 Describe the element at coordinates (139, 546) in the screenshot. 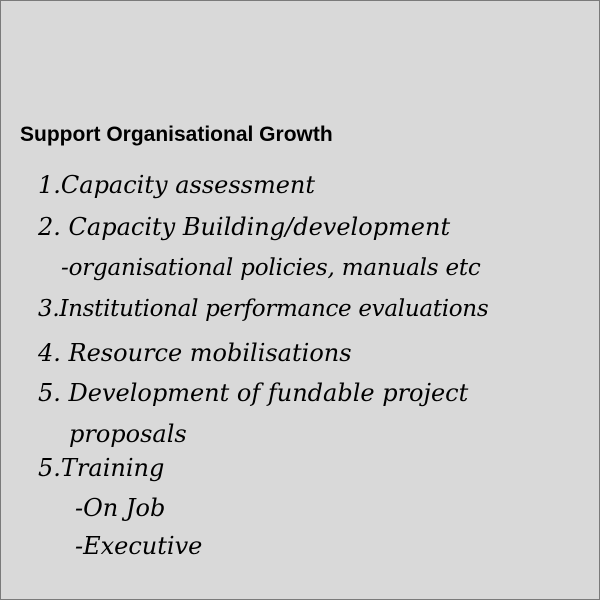

I see `list-subitem-executive: -Executive` at that location.